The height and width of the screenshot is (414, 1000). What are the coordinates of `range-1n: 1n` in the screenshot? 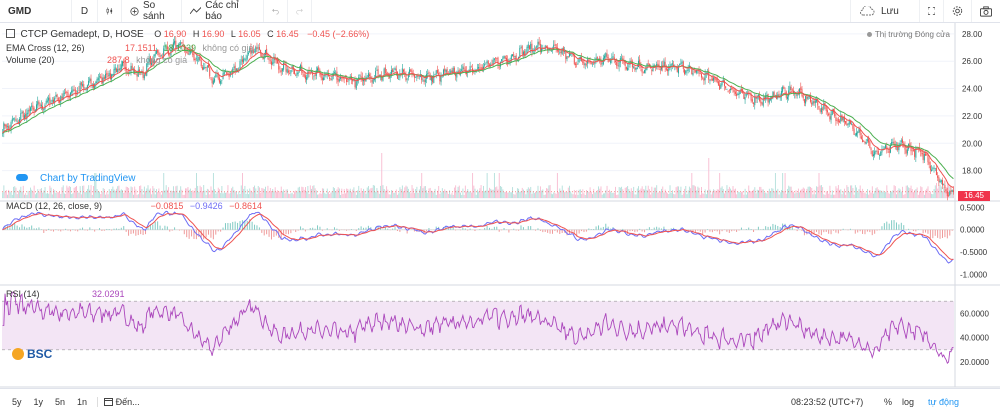 It's located at (82, 402).